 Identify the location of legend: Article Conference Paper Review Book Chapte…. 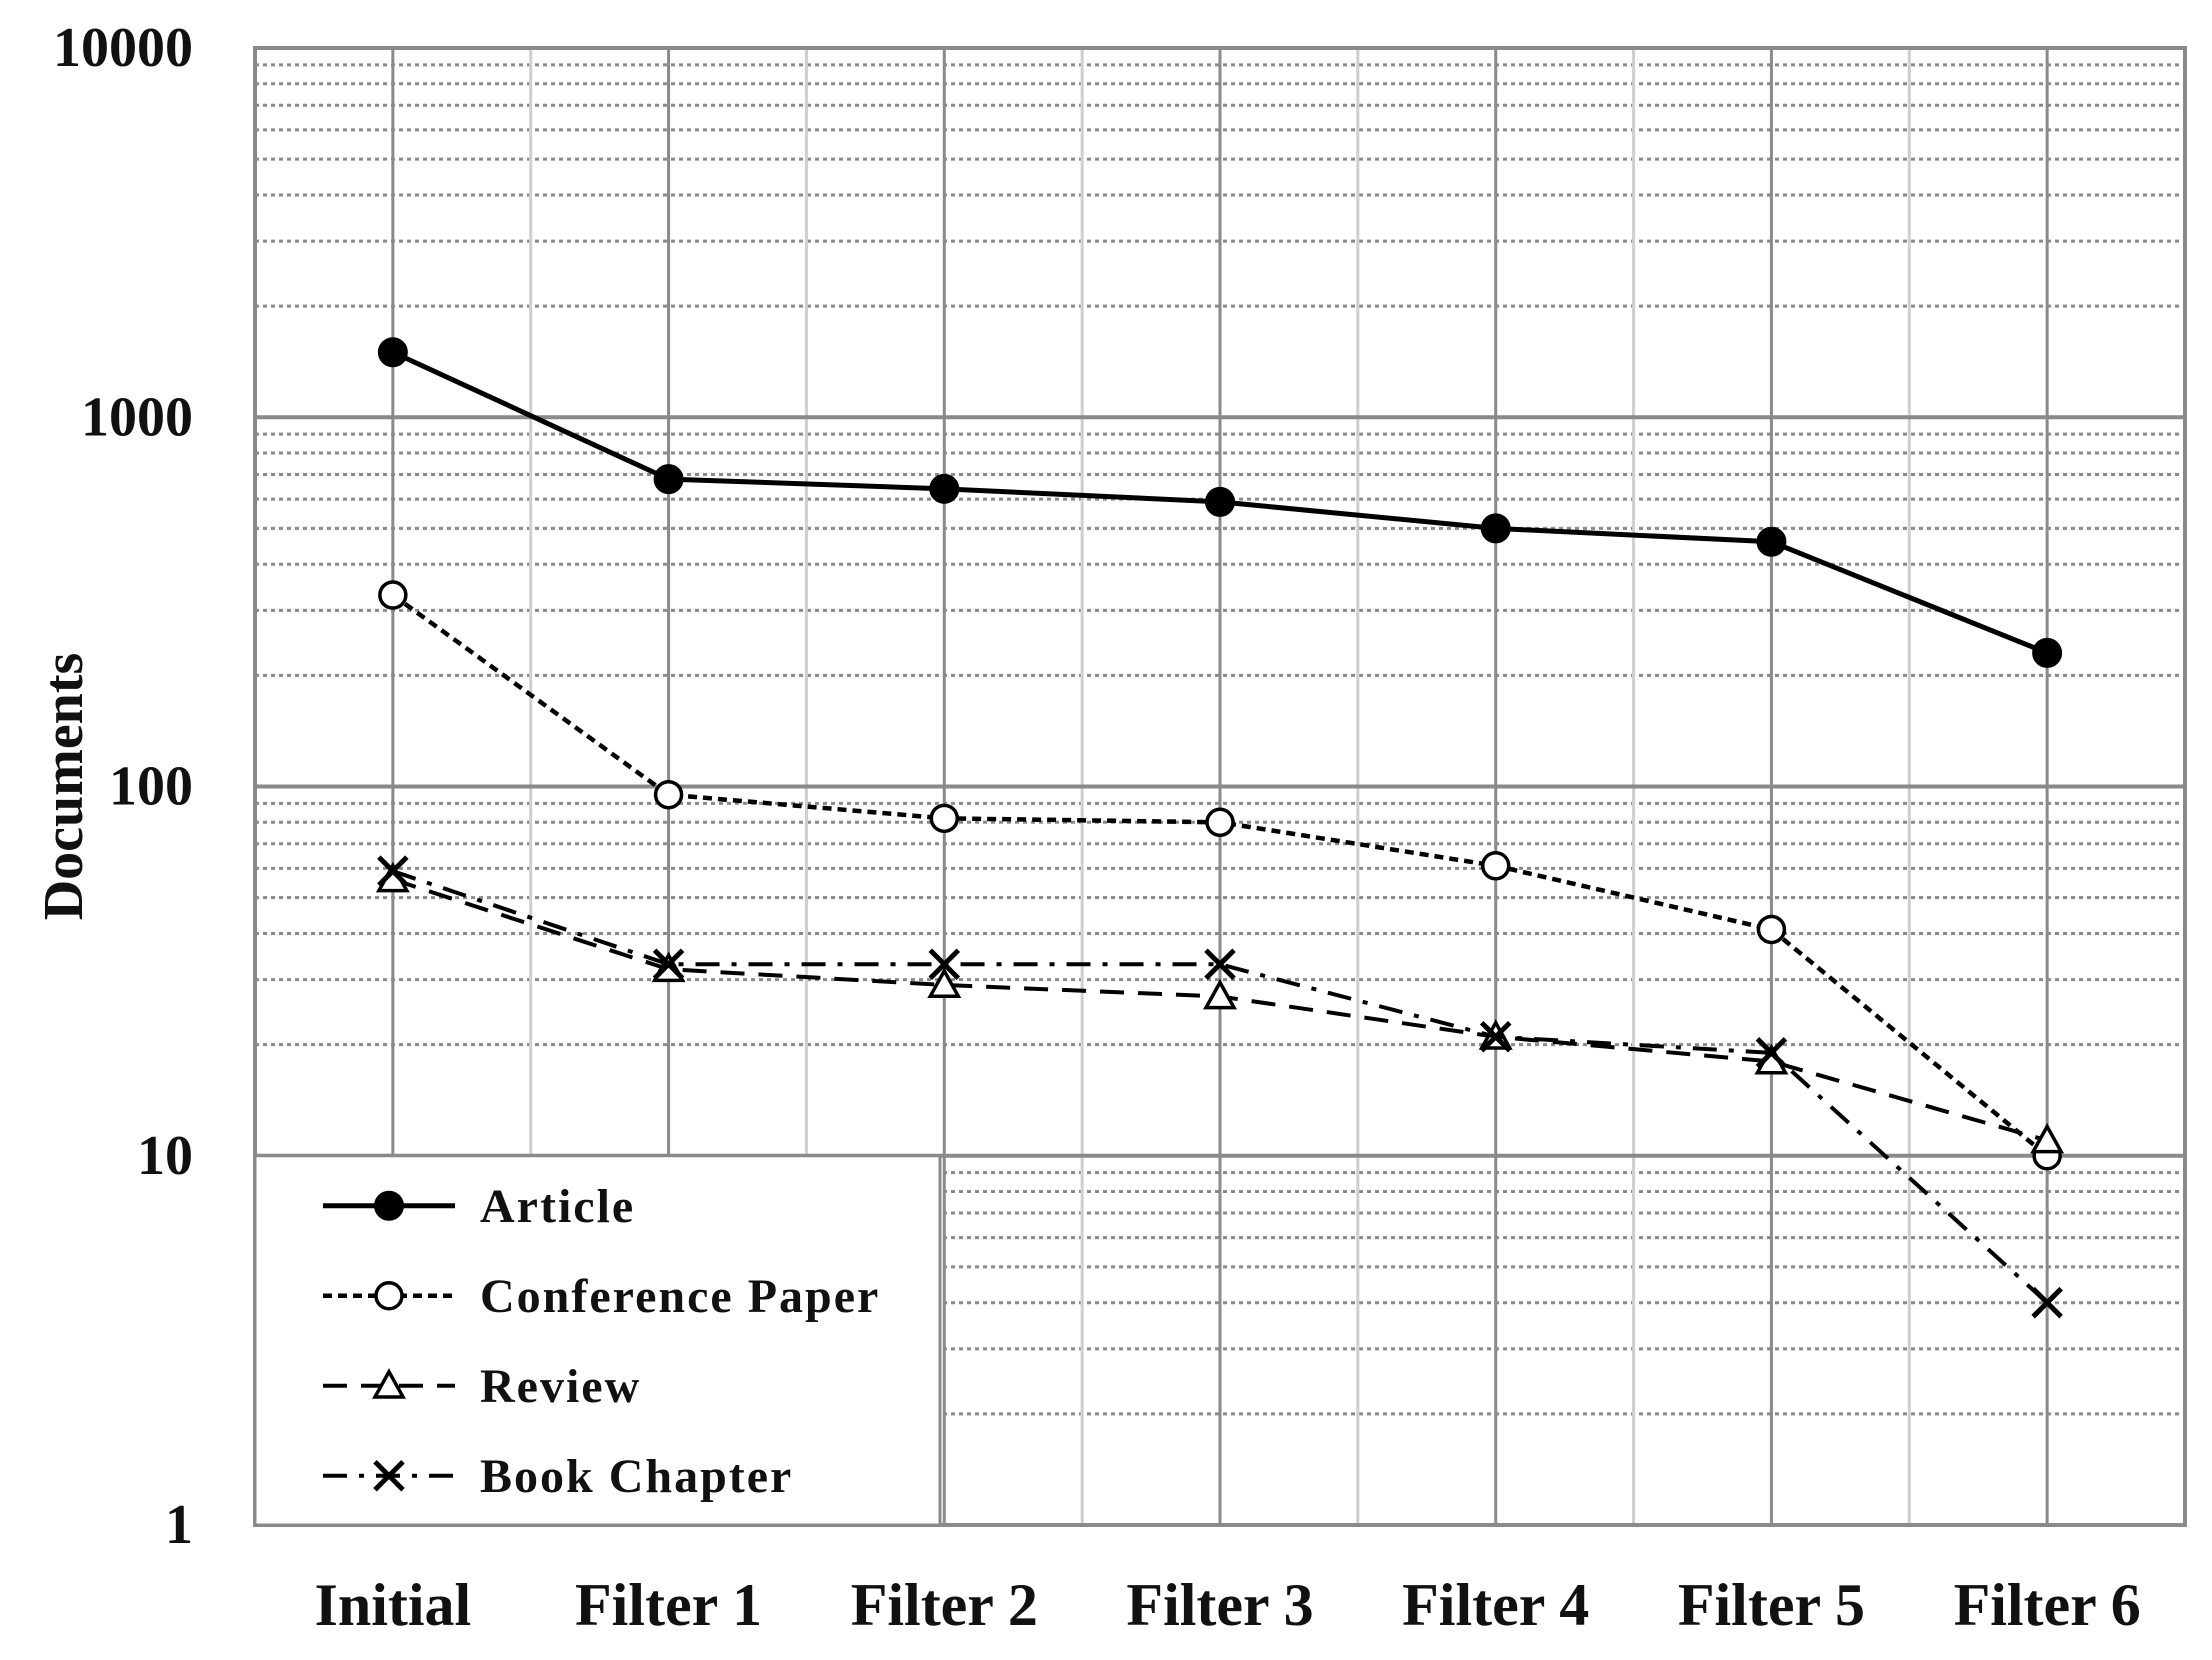
(597, 1340).